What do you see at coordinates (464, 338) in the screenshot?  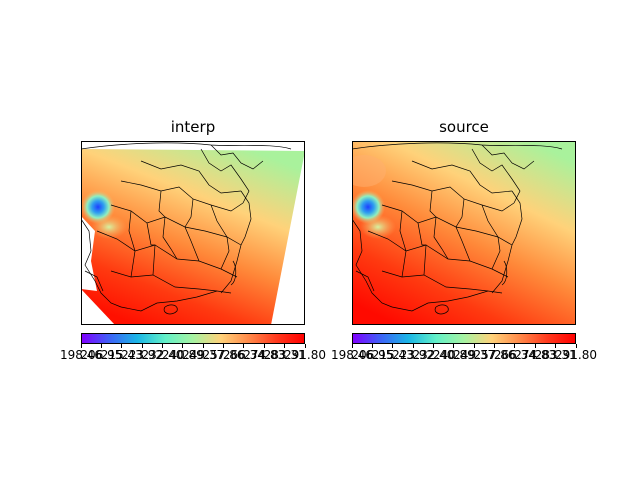 I see `colorbar-source` at bounding box center [464, 338].